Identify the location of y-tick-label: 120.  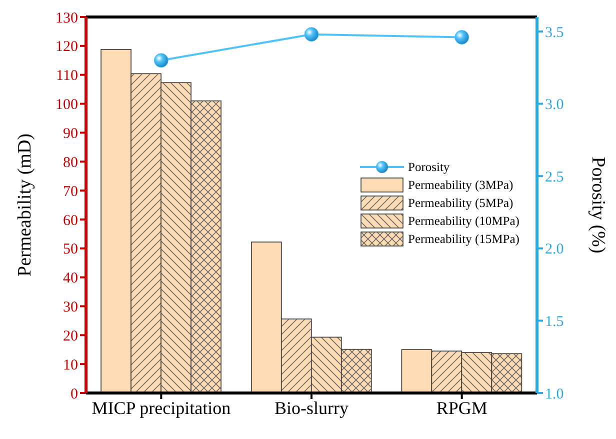
(67, 47).